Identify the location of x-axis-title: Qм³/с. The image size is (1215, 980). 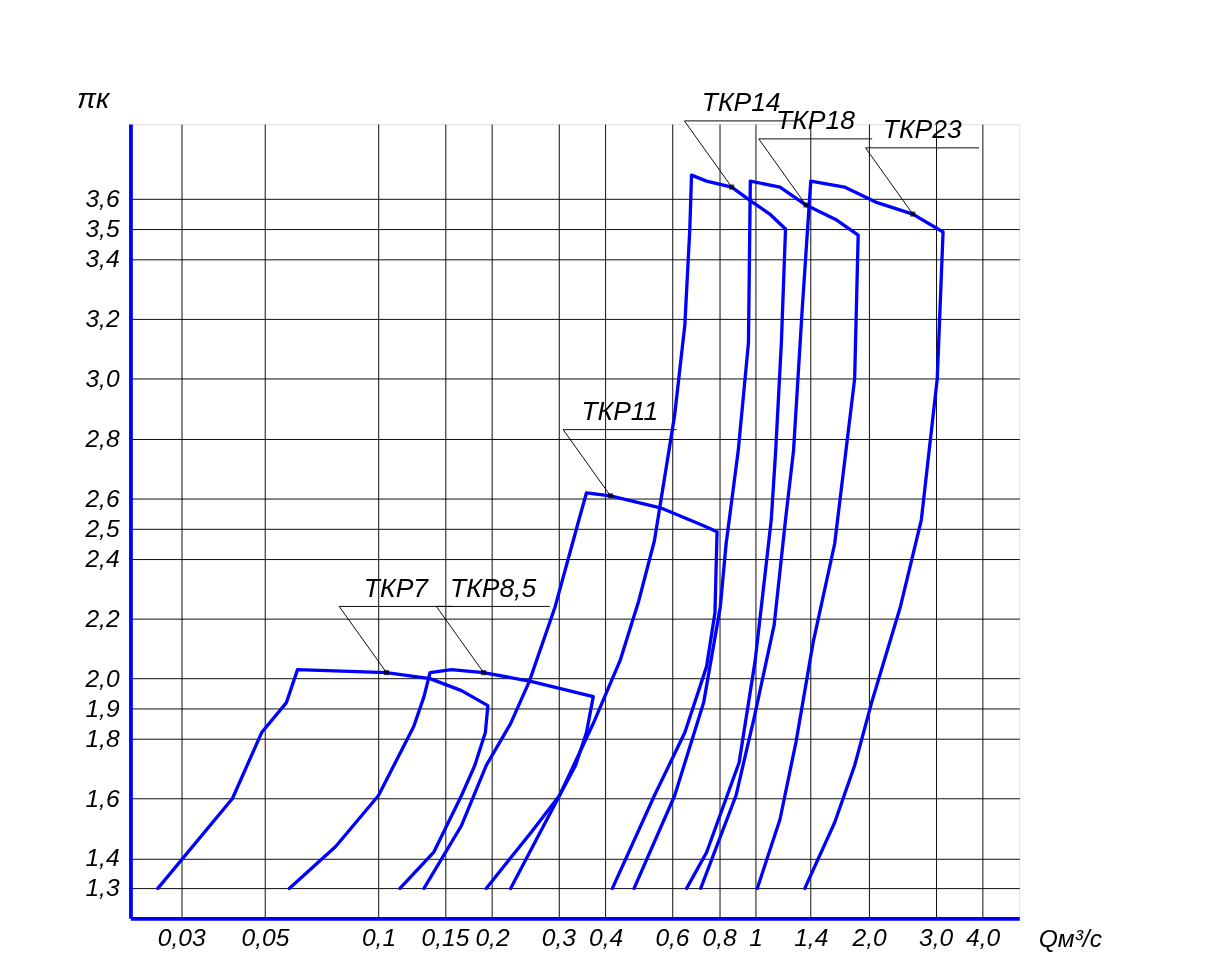
(1070, 939).